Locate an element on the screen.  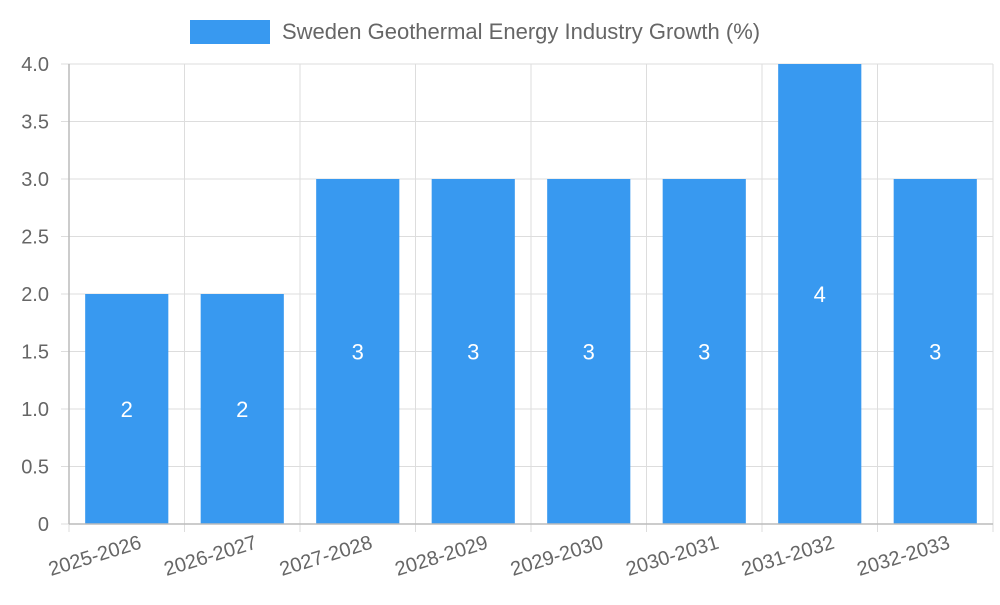
x-tick-label: 2029-2030 is located at coordinates (557, 556).